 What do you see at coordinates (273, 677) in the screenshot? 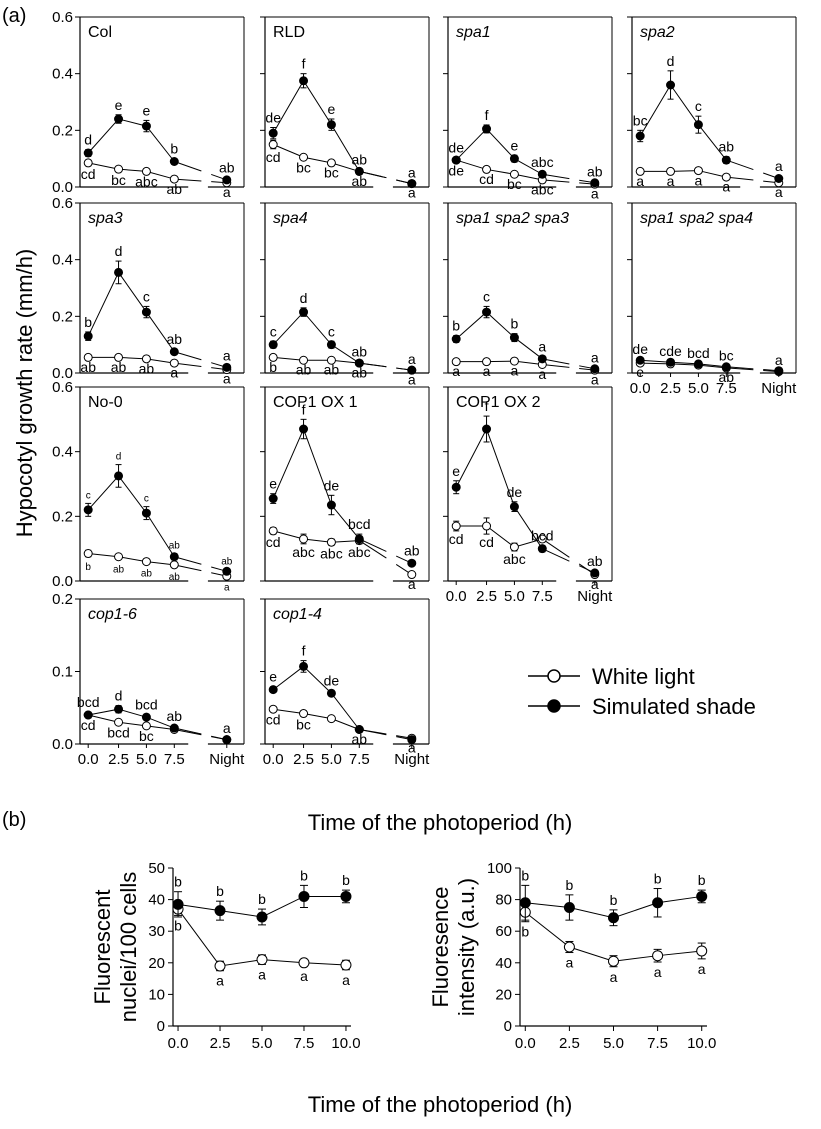
I see `significance-label: e` at bounding box center [273, 677].